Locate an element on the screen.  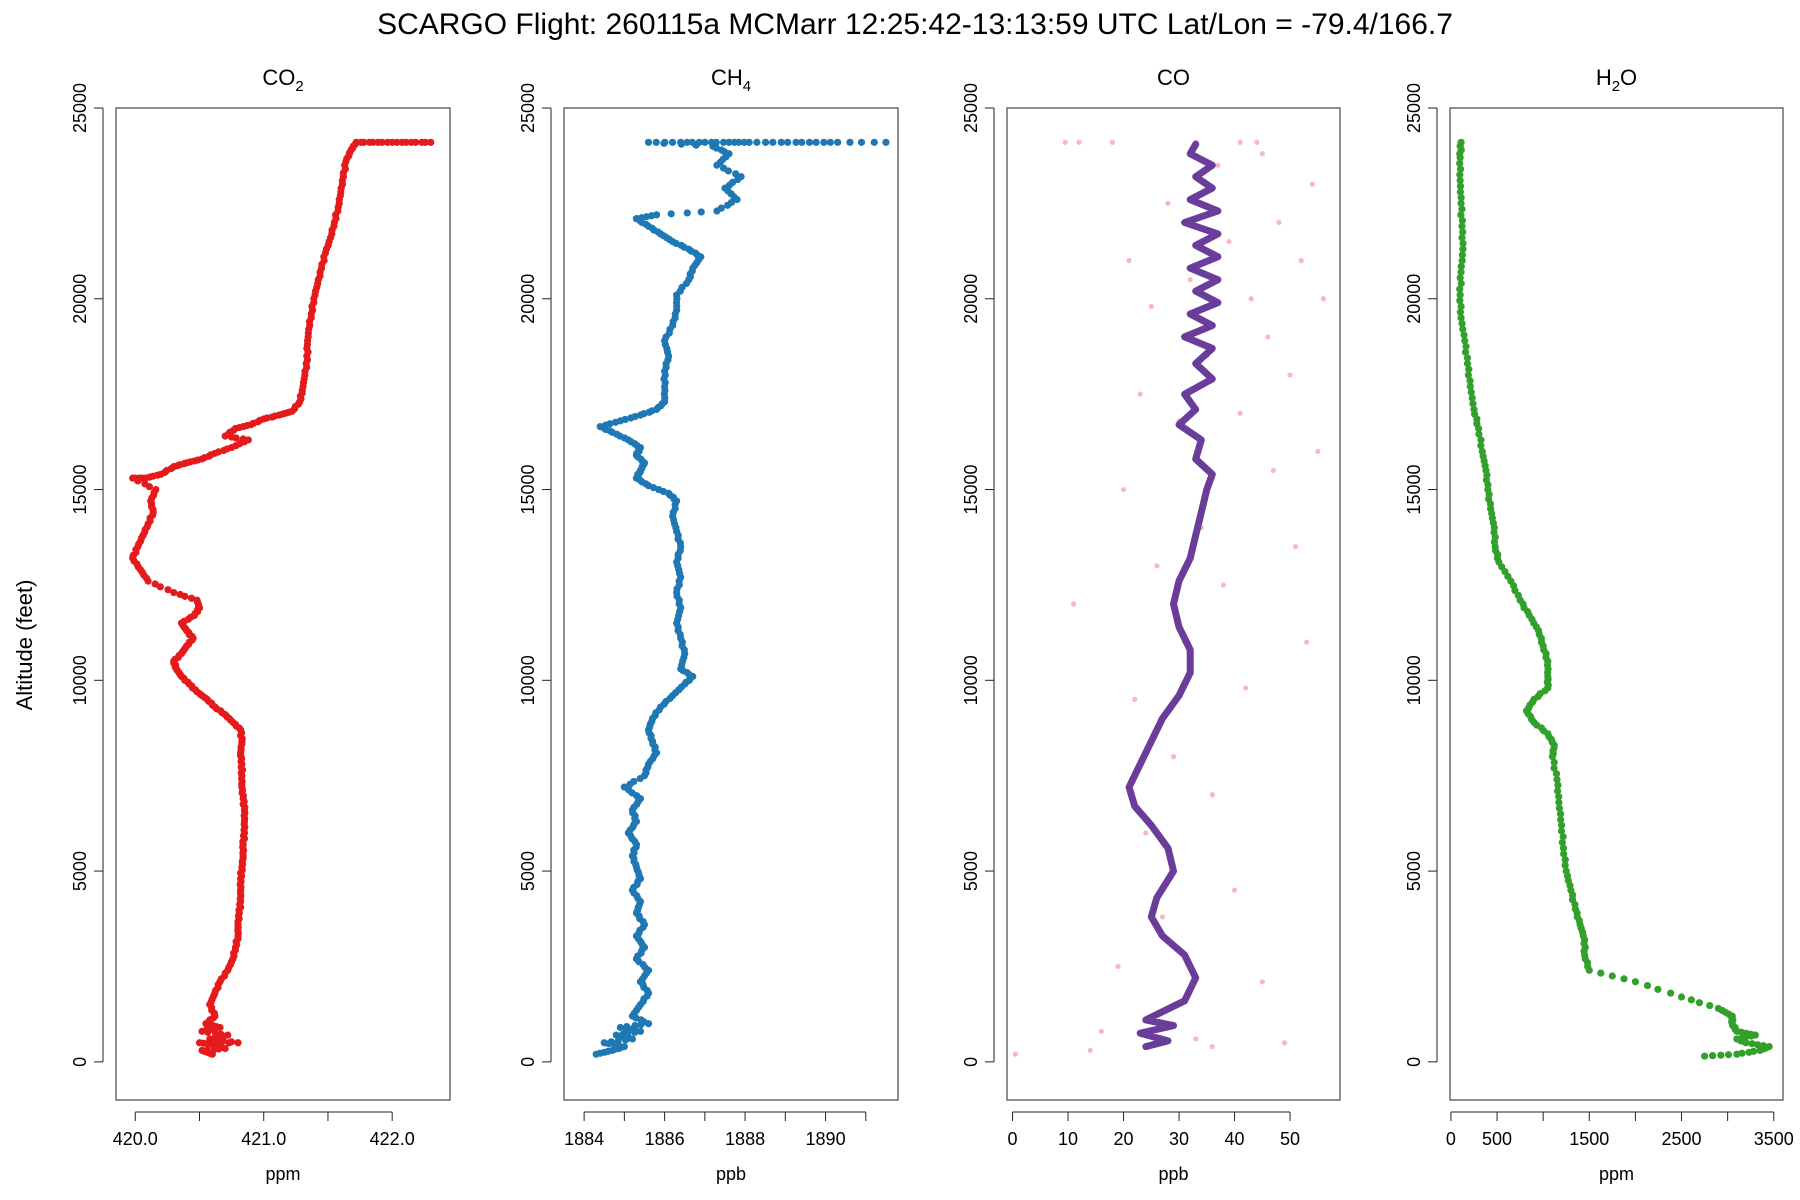
panel-title-subscript: 2 is located at coordinates (299, 86).